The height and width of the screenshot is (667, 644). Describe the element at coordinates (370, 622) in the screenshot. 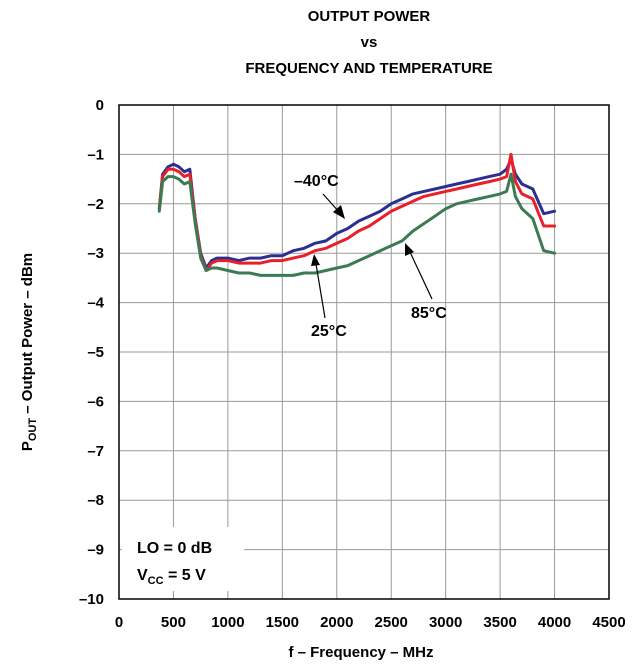

I see `x-tick-labels: 0 500 1000 1500 2000 2500 3000 3500 4000 4500` at that location.